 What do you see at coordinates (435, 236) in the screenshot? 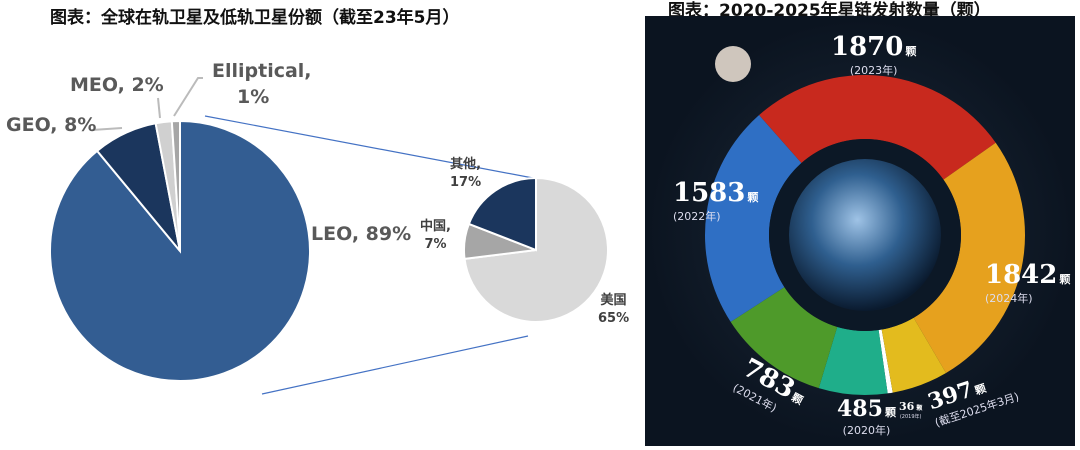
I see `label-china: 中国, 7%` at bounding box center [435, 236].